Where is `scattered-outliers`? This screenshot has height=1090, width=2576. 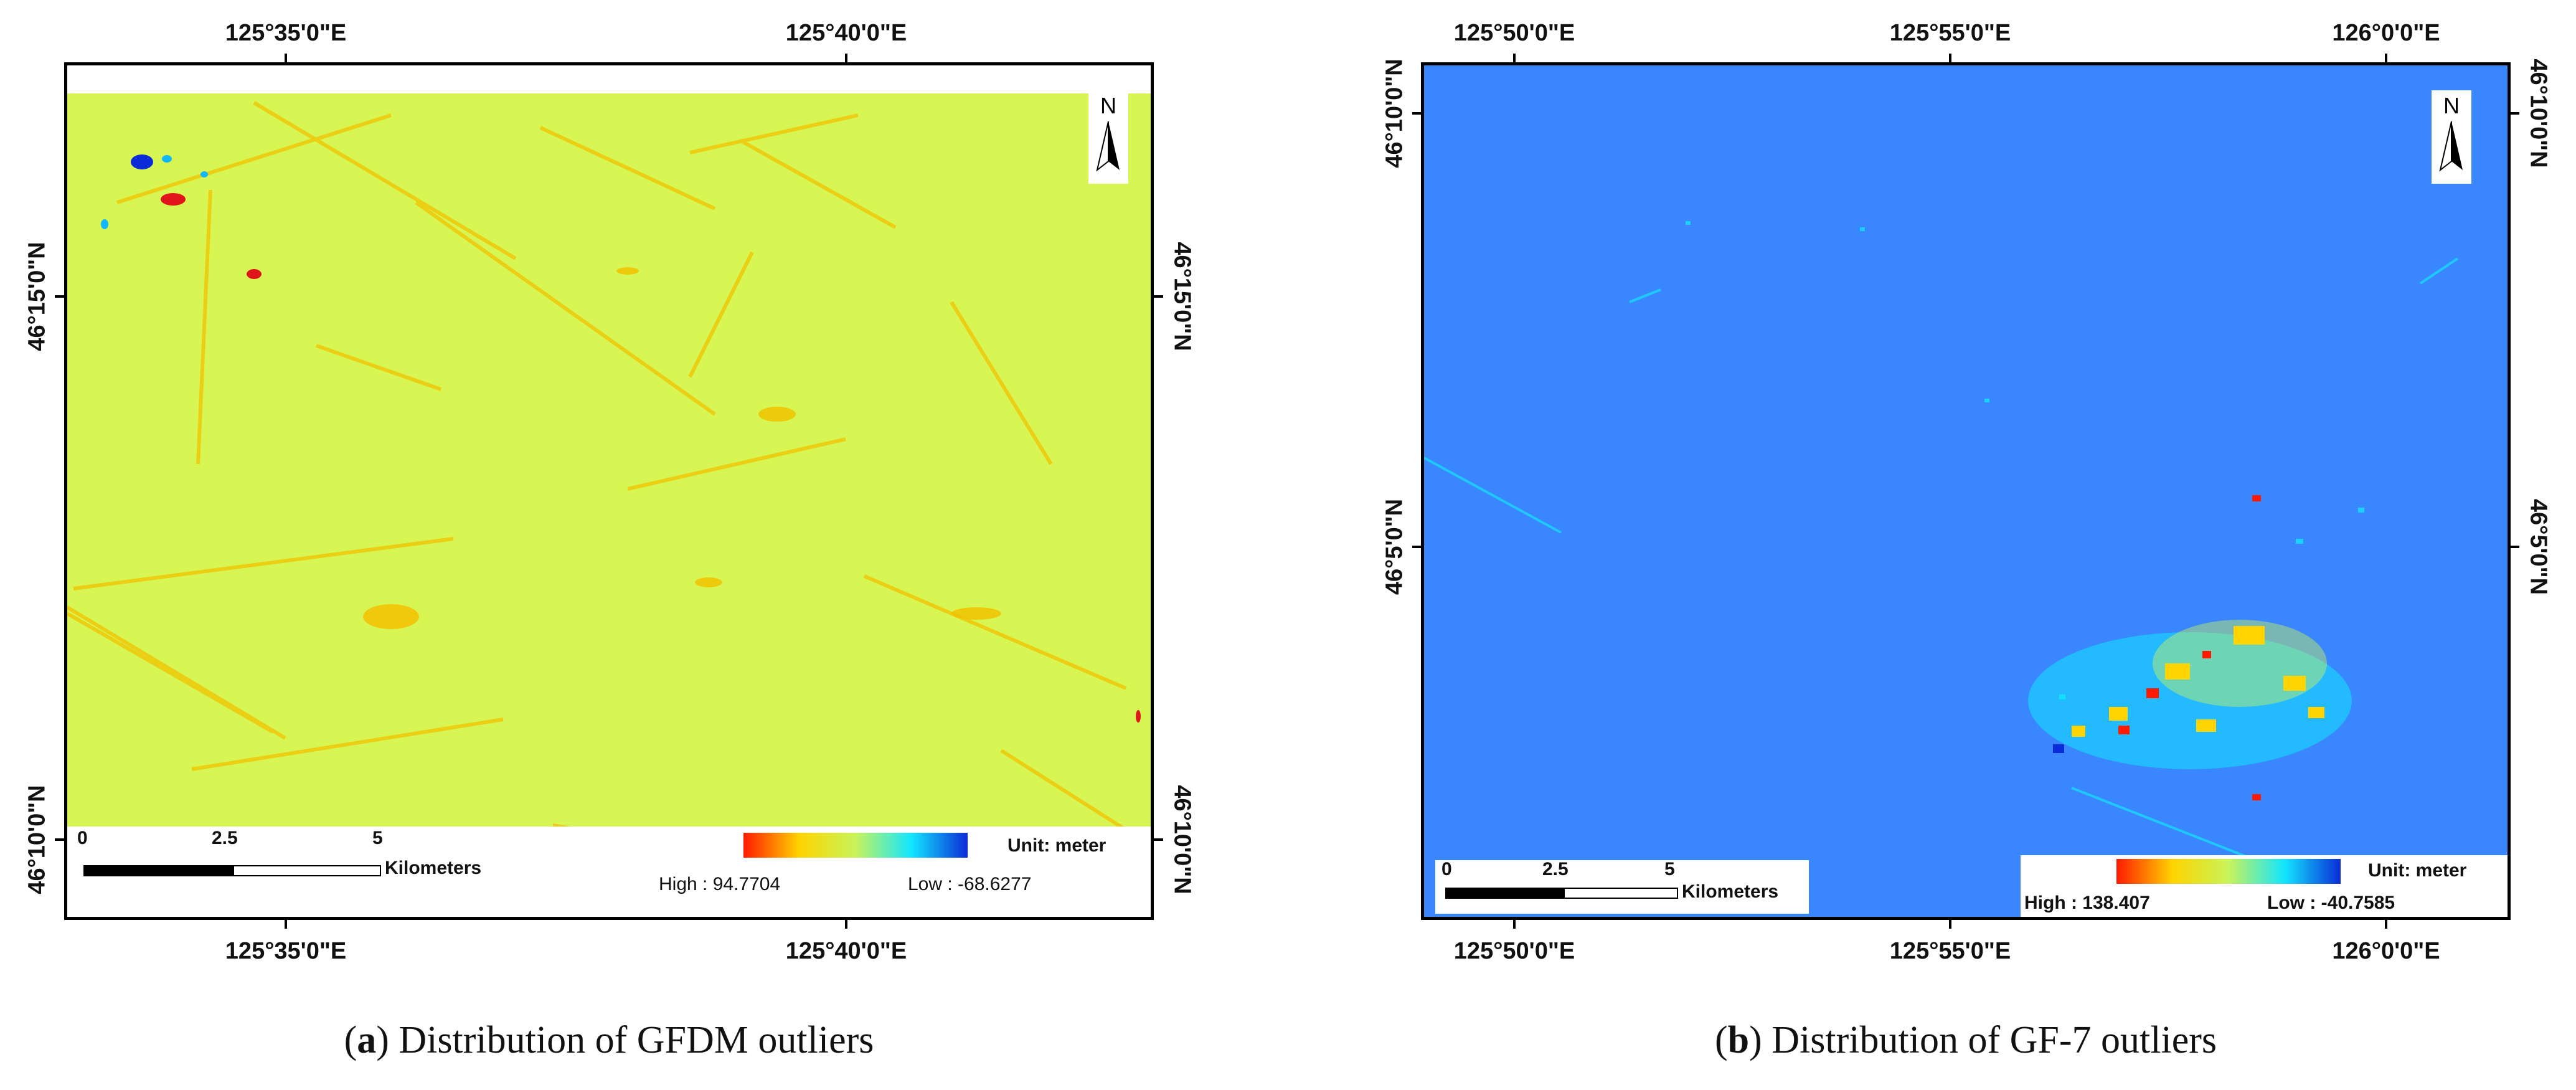 scattered-outliers is located at coordinates (2025, 460).